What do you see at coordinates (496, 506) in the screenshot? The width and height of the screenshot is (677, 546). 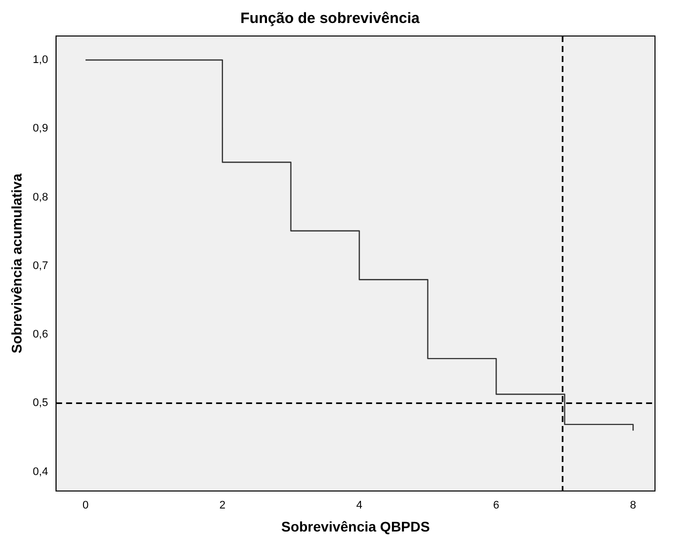 I see `x-tick-label: 6` at bounding box center [496, 506].